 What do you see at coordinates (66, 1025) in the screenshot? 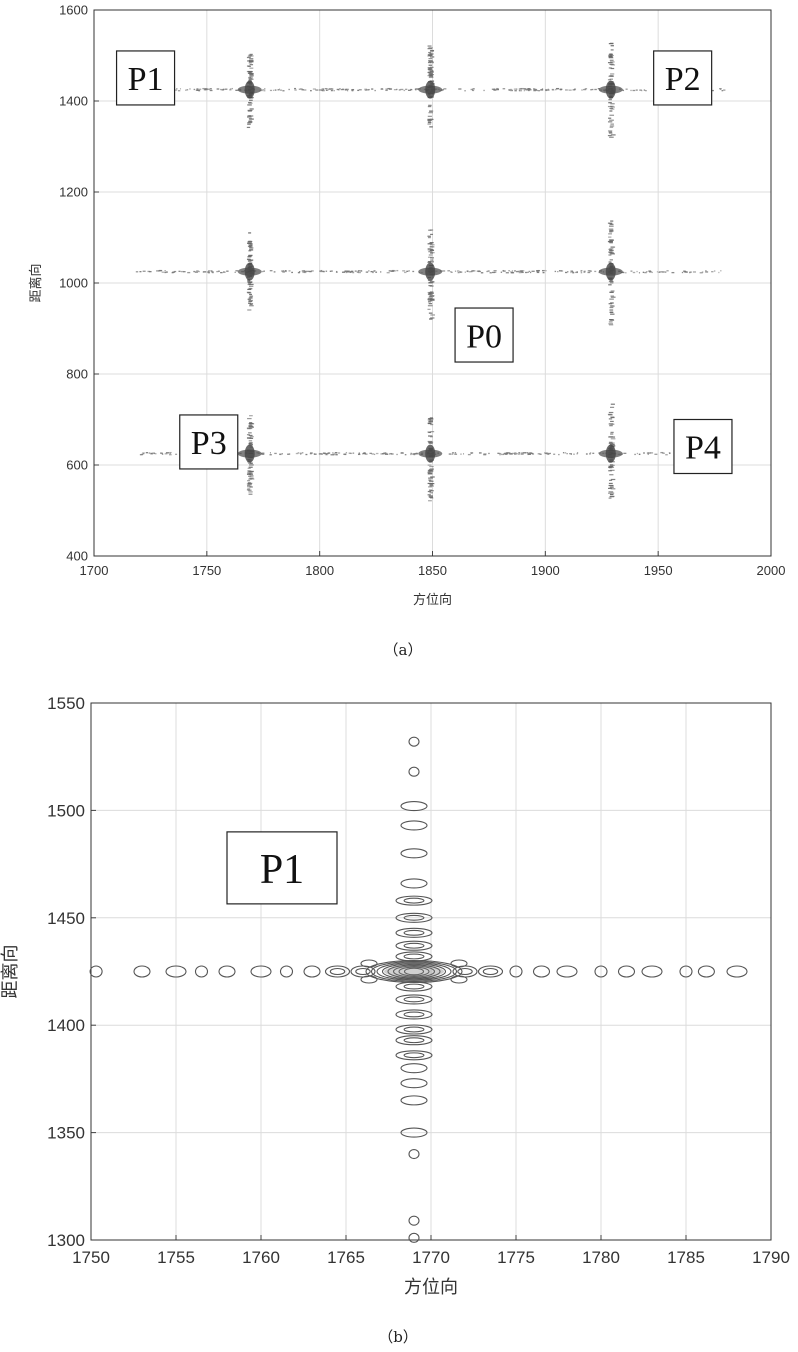
I see `y-tick-label: 1400` at bounding box center [66, 1025].